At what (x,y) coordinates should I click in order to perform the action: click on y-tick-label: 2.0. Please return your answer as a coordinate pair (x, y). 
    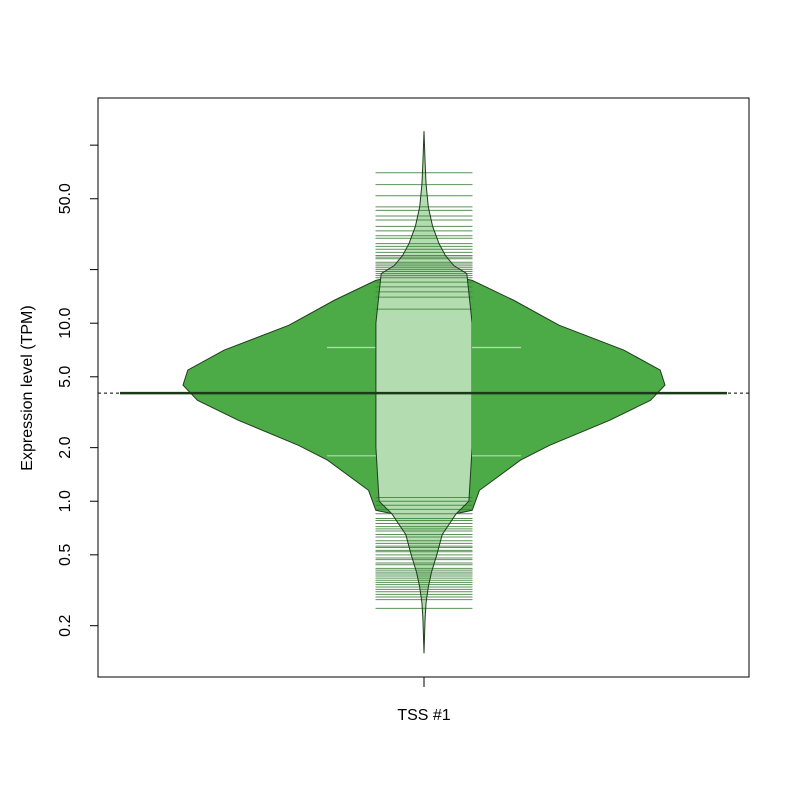
    Looking at the image, I should click on (65, 447).